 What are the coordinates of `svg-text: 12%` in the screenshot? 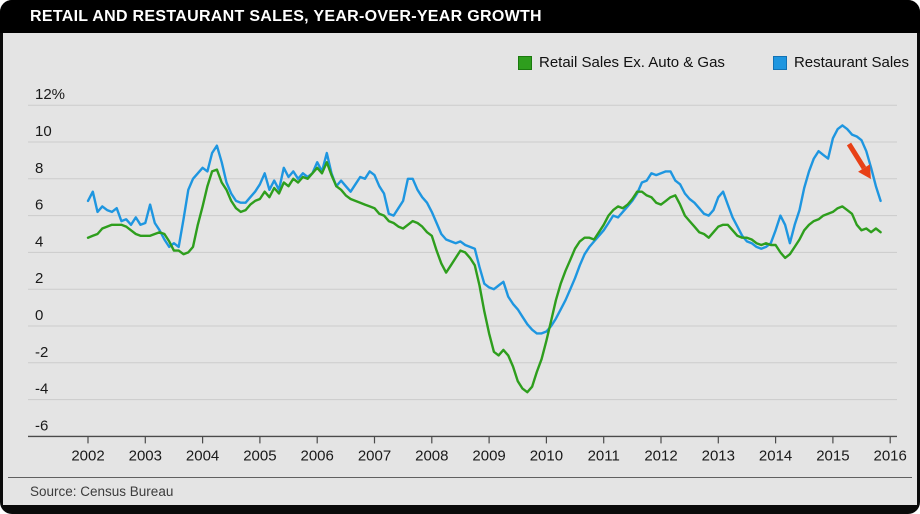 It's located at (50, 94).